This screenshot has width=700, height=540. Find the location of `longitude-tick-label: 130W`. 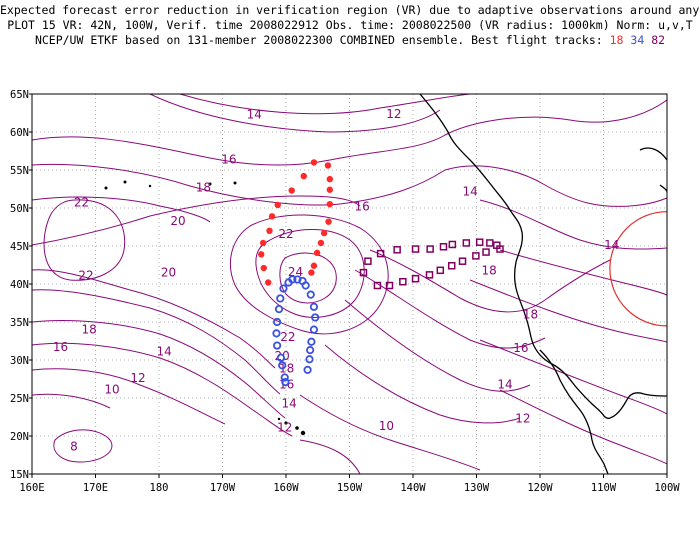

longitude-tick-label: 130W is located at coordinates (477, 488).